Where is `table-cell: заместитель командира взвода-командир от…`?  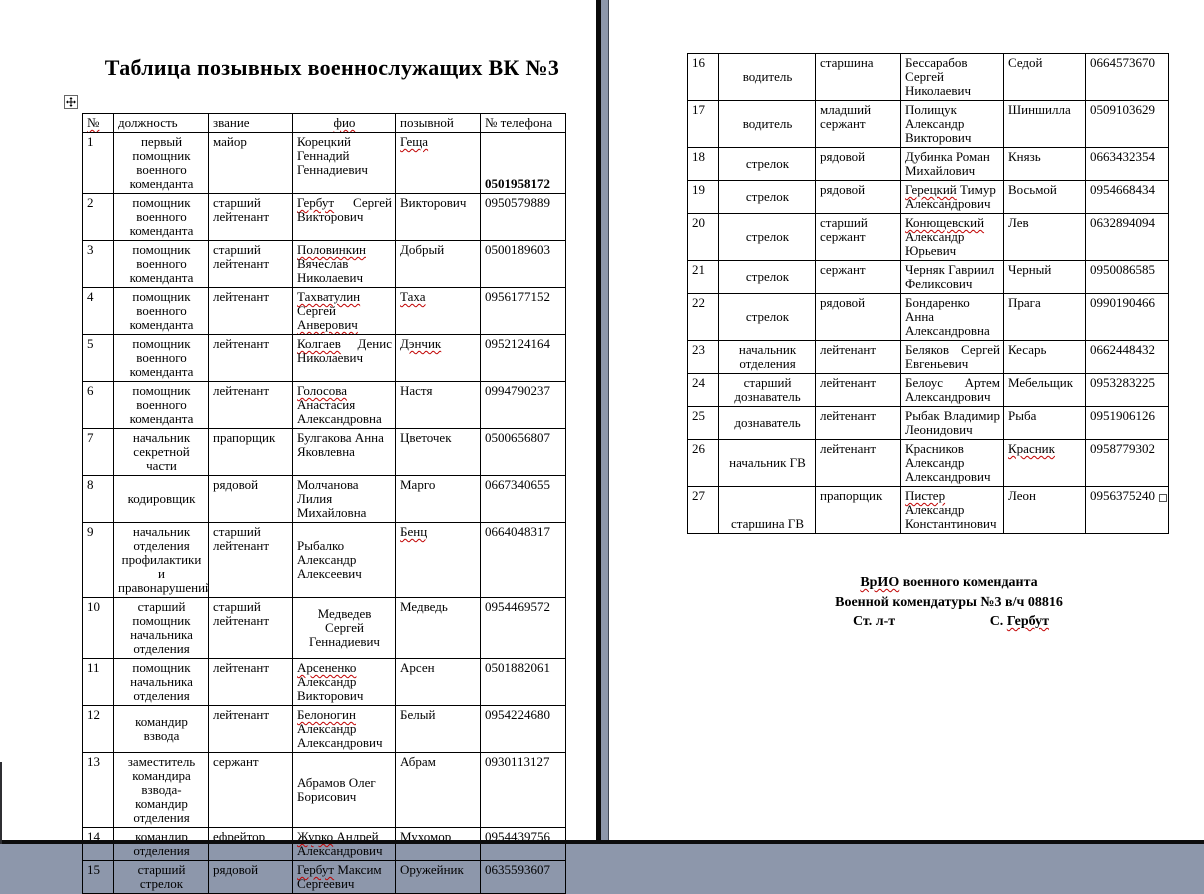
table-cell: заместитель командира взвода-командир от… is located at coordinates (161, 790).